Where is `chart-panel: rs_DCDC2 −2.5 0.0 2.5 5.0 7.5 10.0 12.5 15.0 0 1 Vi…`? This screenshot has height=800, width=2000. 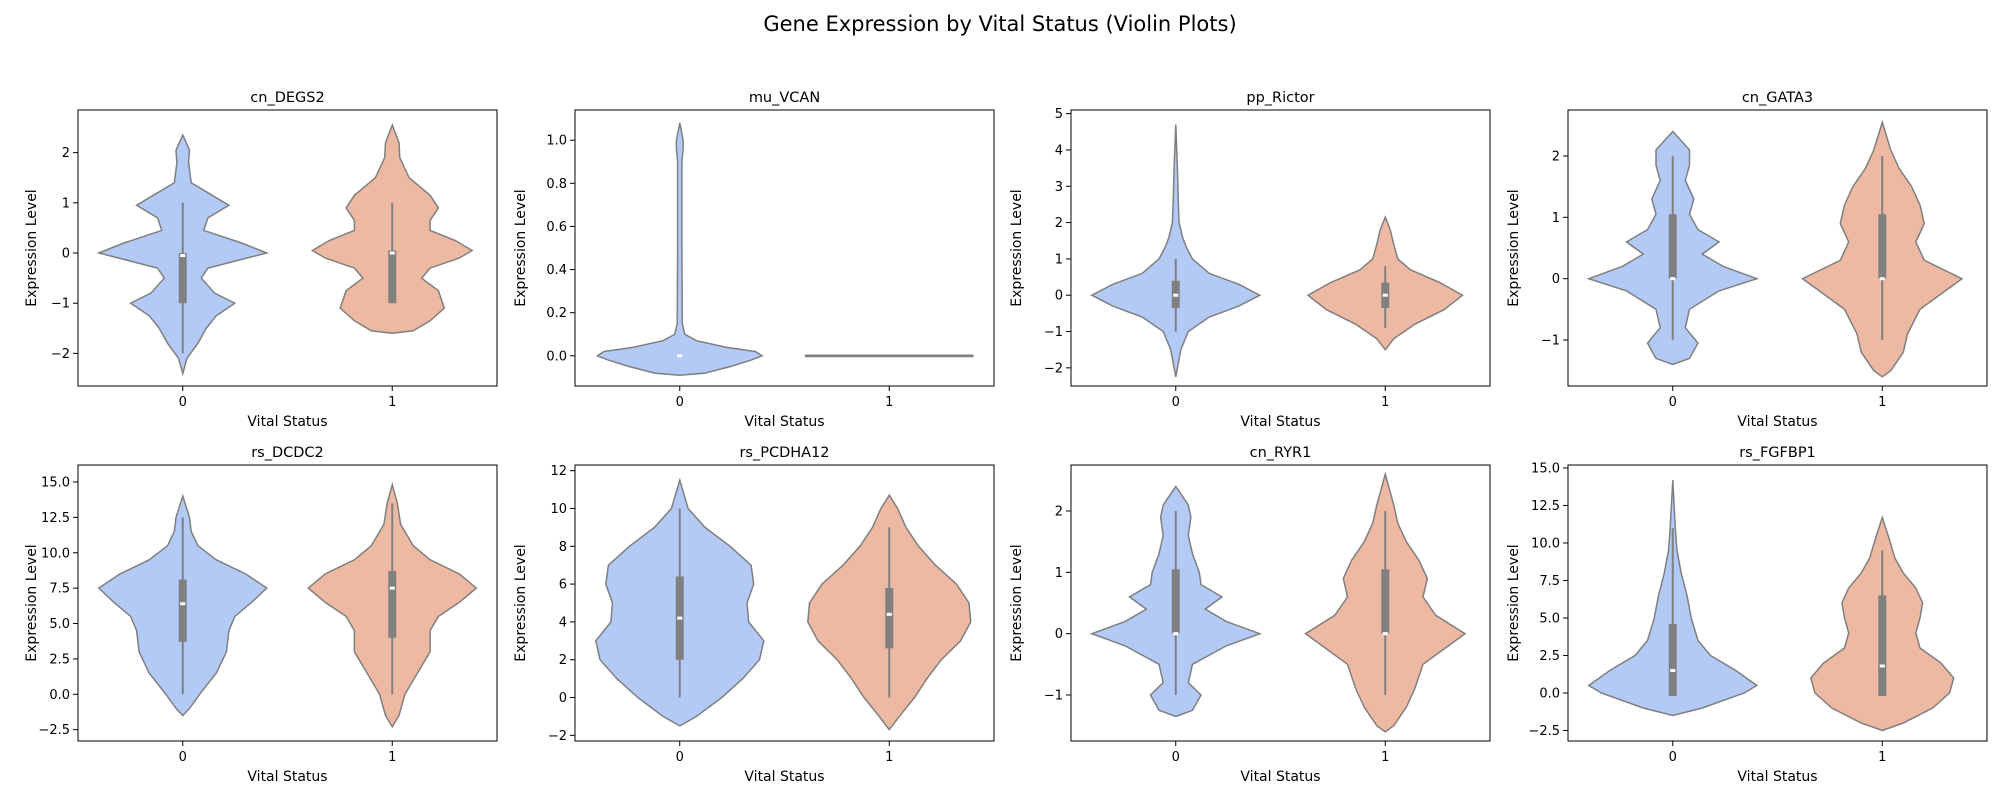
chart-panel: rs_DCDC2 −2.5 0.0 2.5 5.0 7.5 10.0 12.5 15.0 0 1 Vi… is located at coordinates (261, 615).